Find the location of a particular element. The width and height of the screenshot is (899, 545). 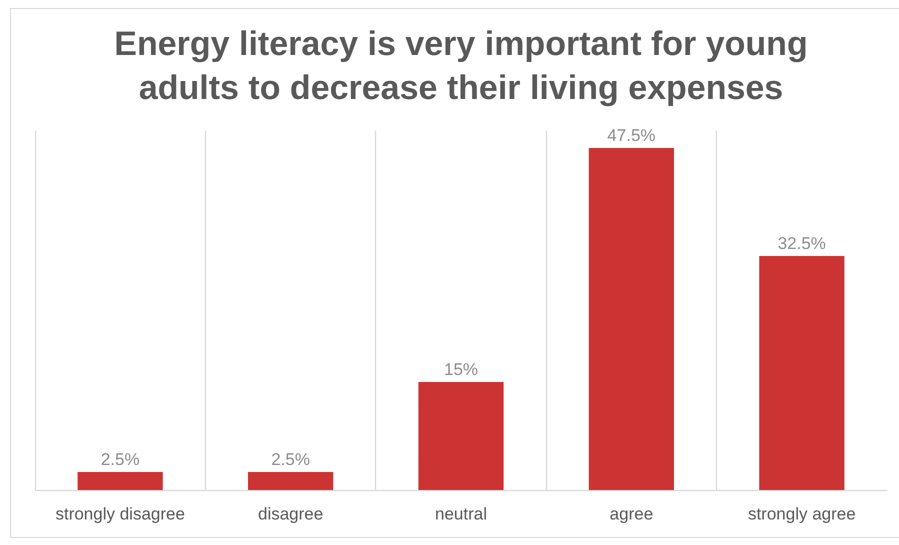

data-label: 32.5% is located at coordinates (802, 243).